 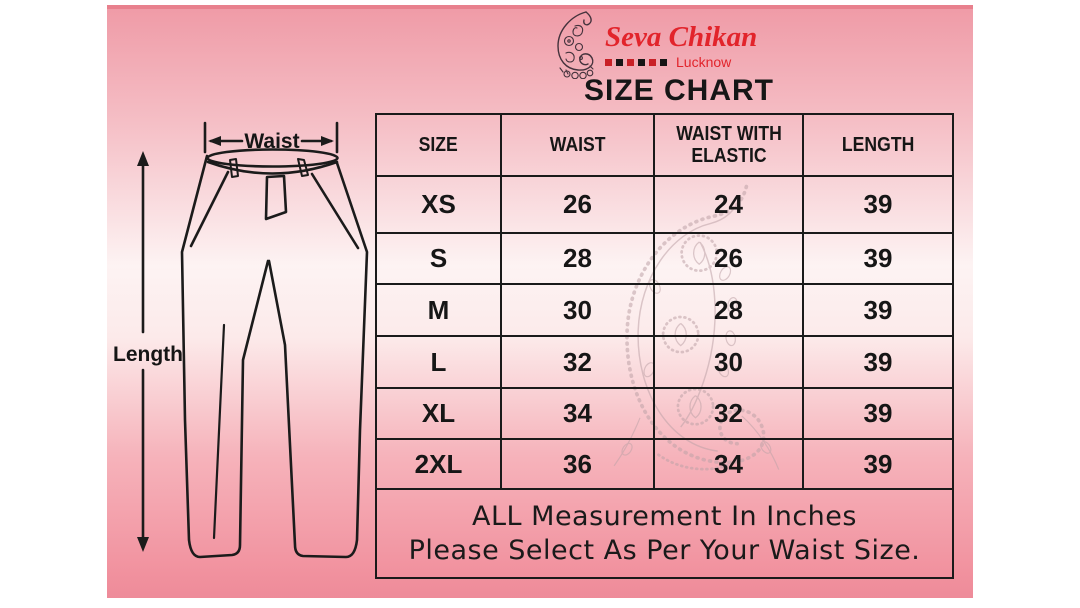 What do you see at coordinates (439, 465) in the screenshot?
I see `table-cell-size: 2XL` at bounding box center [439, 465].